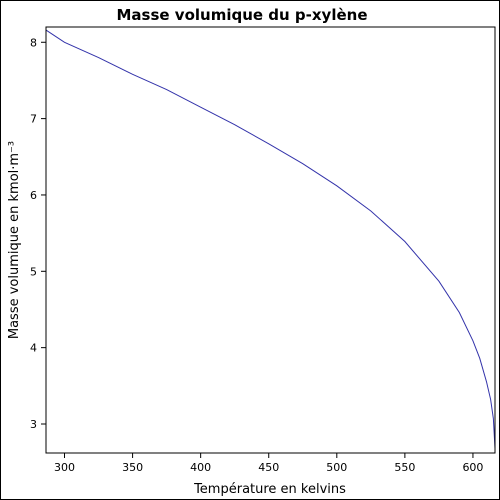 This screenshot has height=500, width=500. I want to click on x-tick-label: 400, so click(200, 467).